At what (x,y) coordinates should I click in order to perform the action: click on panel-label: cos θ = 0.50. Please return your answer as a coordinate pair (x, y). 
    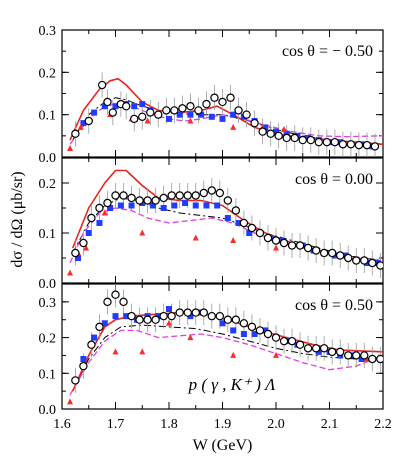
    Looking at the image, I should click on (334, 305).